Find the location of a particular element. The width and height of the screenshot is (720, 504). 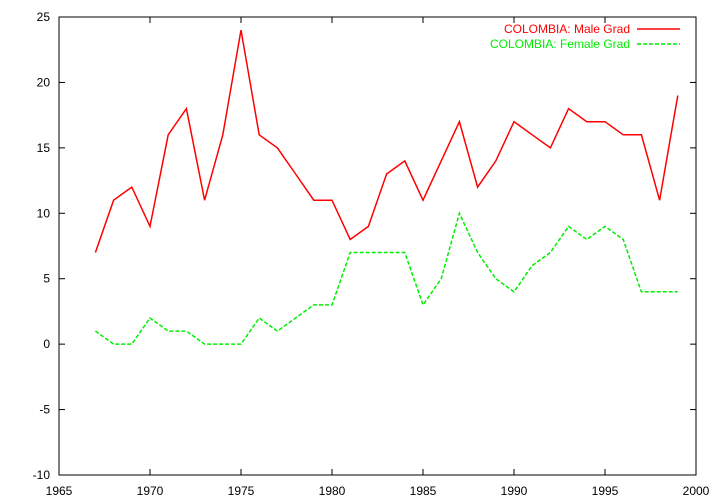

y-tick-label: 10 is located at coordinates (44, 213).